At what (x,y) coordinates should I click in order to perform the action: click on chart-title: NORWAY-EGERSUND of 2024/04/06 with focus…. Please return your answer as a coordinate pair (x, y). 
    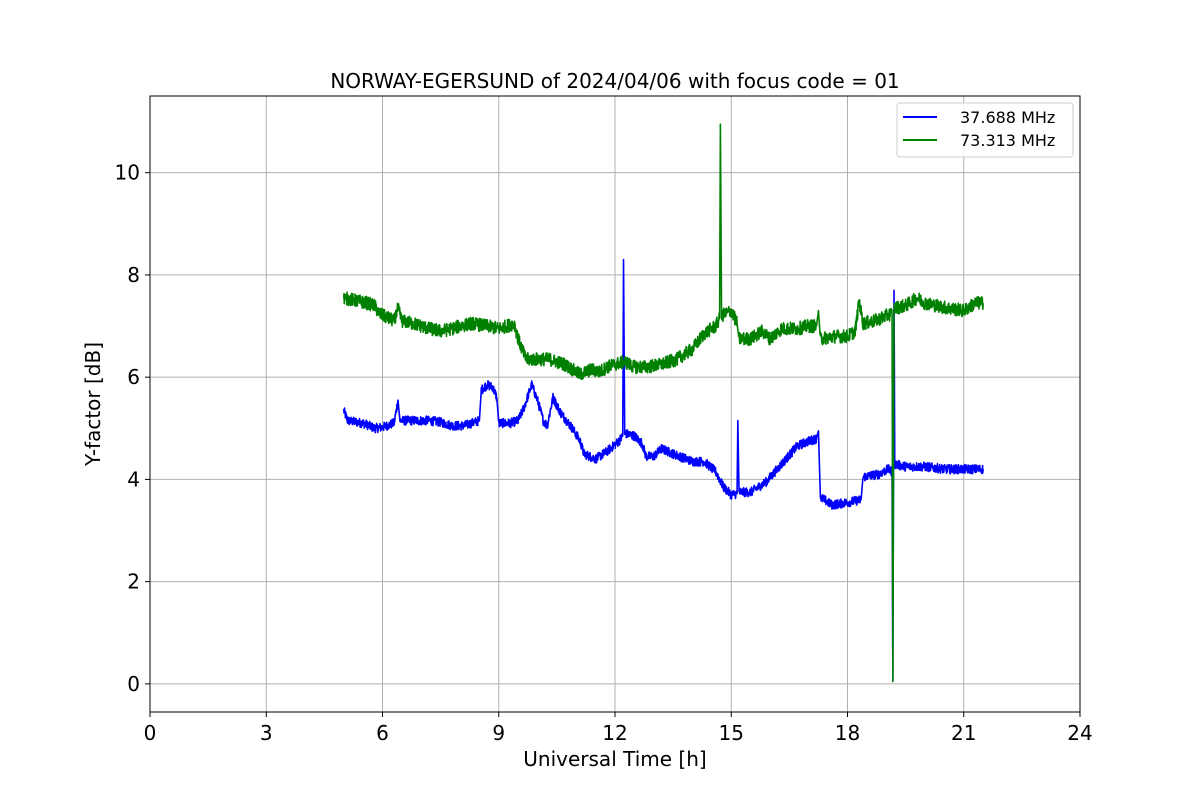
    Looking at the image, I should click on (614, 81).